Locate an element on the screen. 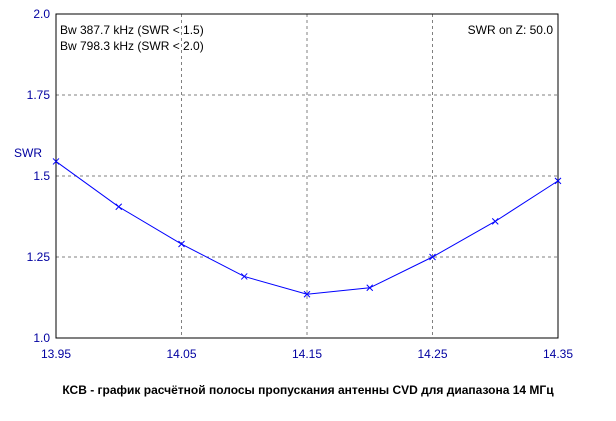 The image size is (616, 421). y-tick-labels: 1.0 1.25 1.5 1.75 2.0 is located at coordinates (39, 176).